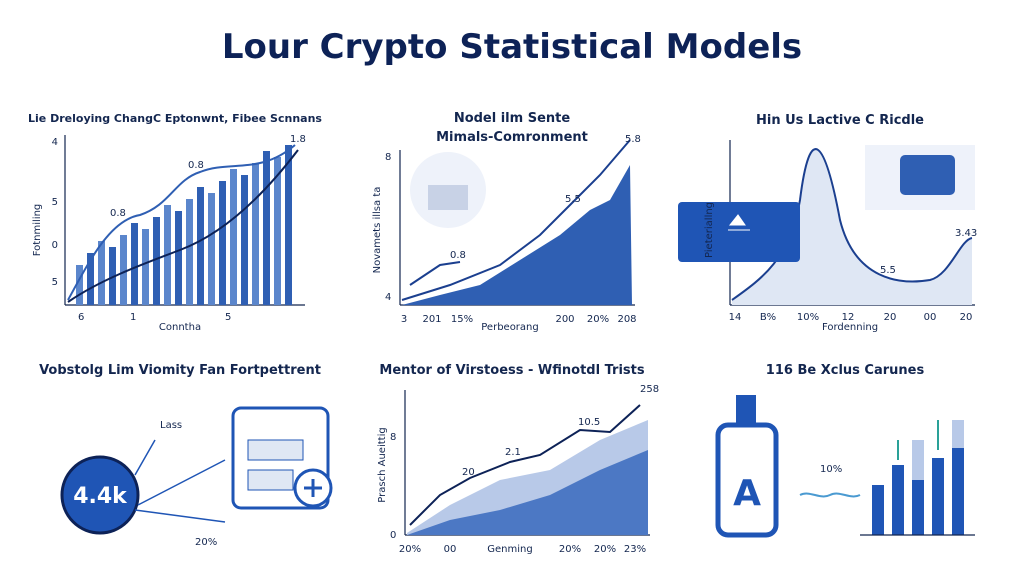  I want to click on annotation: 258, so click(649, 389).